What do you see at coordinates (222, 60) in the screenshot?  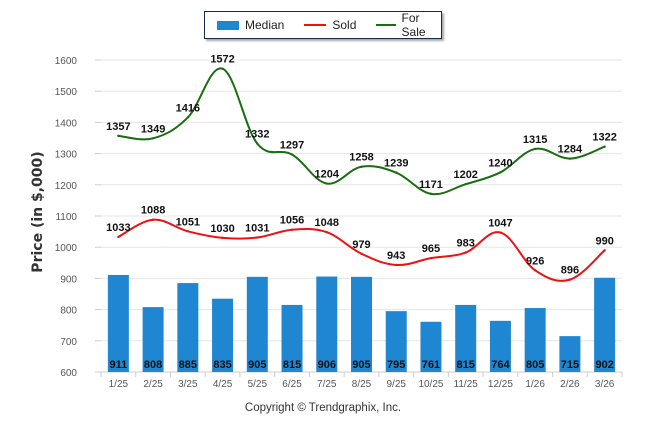 I see `for-sale-data-label: 1572` at bounding box center [222, 60].